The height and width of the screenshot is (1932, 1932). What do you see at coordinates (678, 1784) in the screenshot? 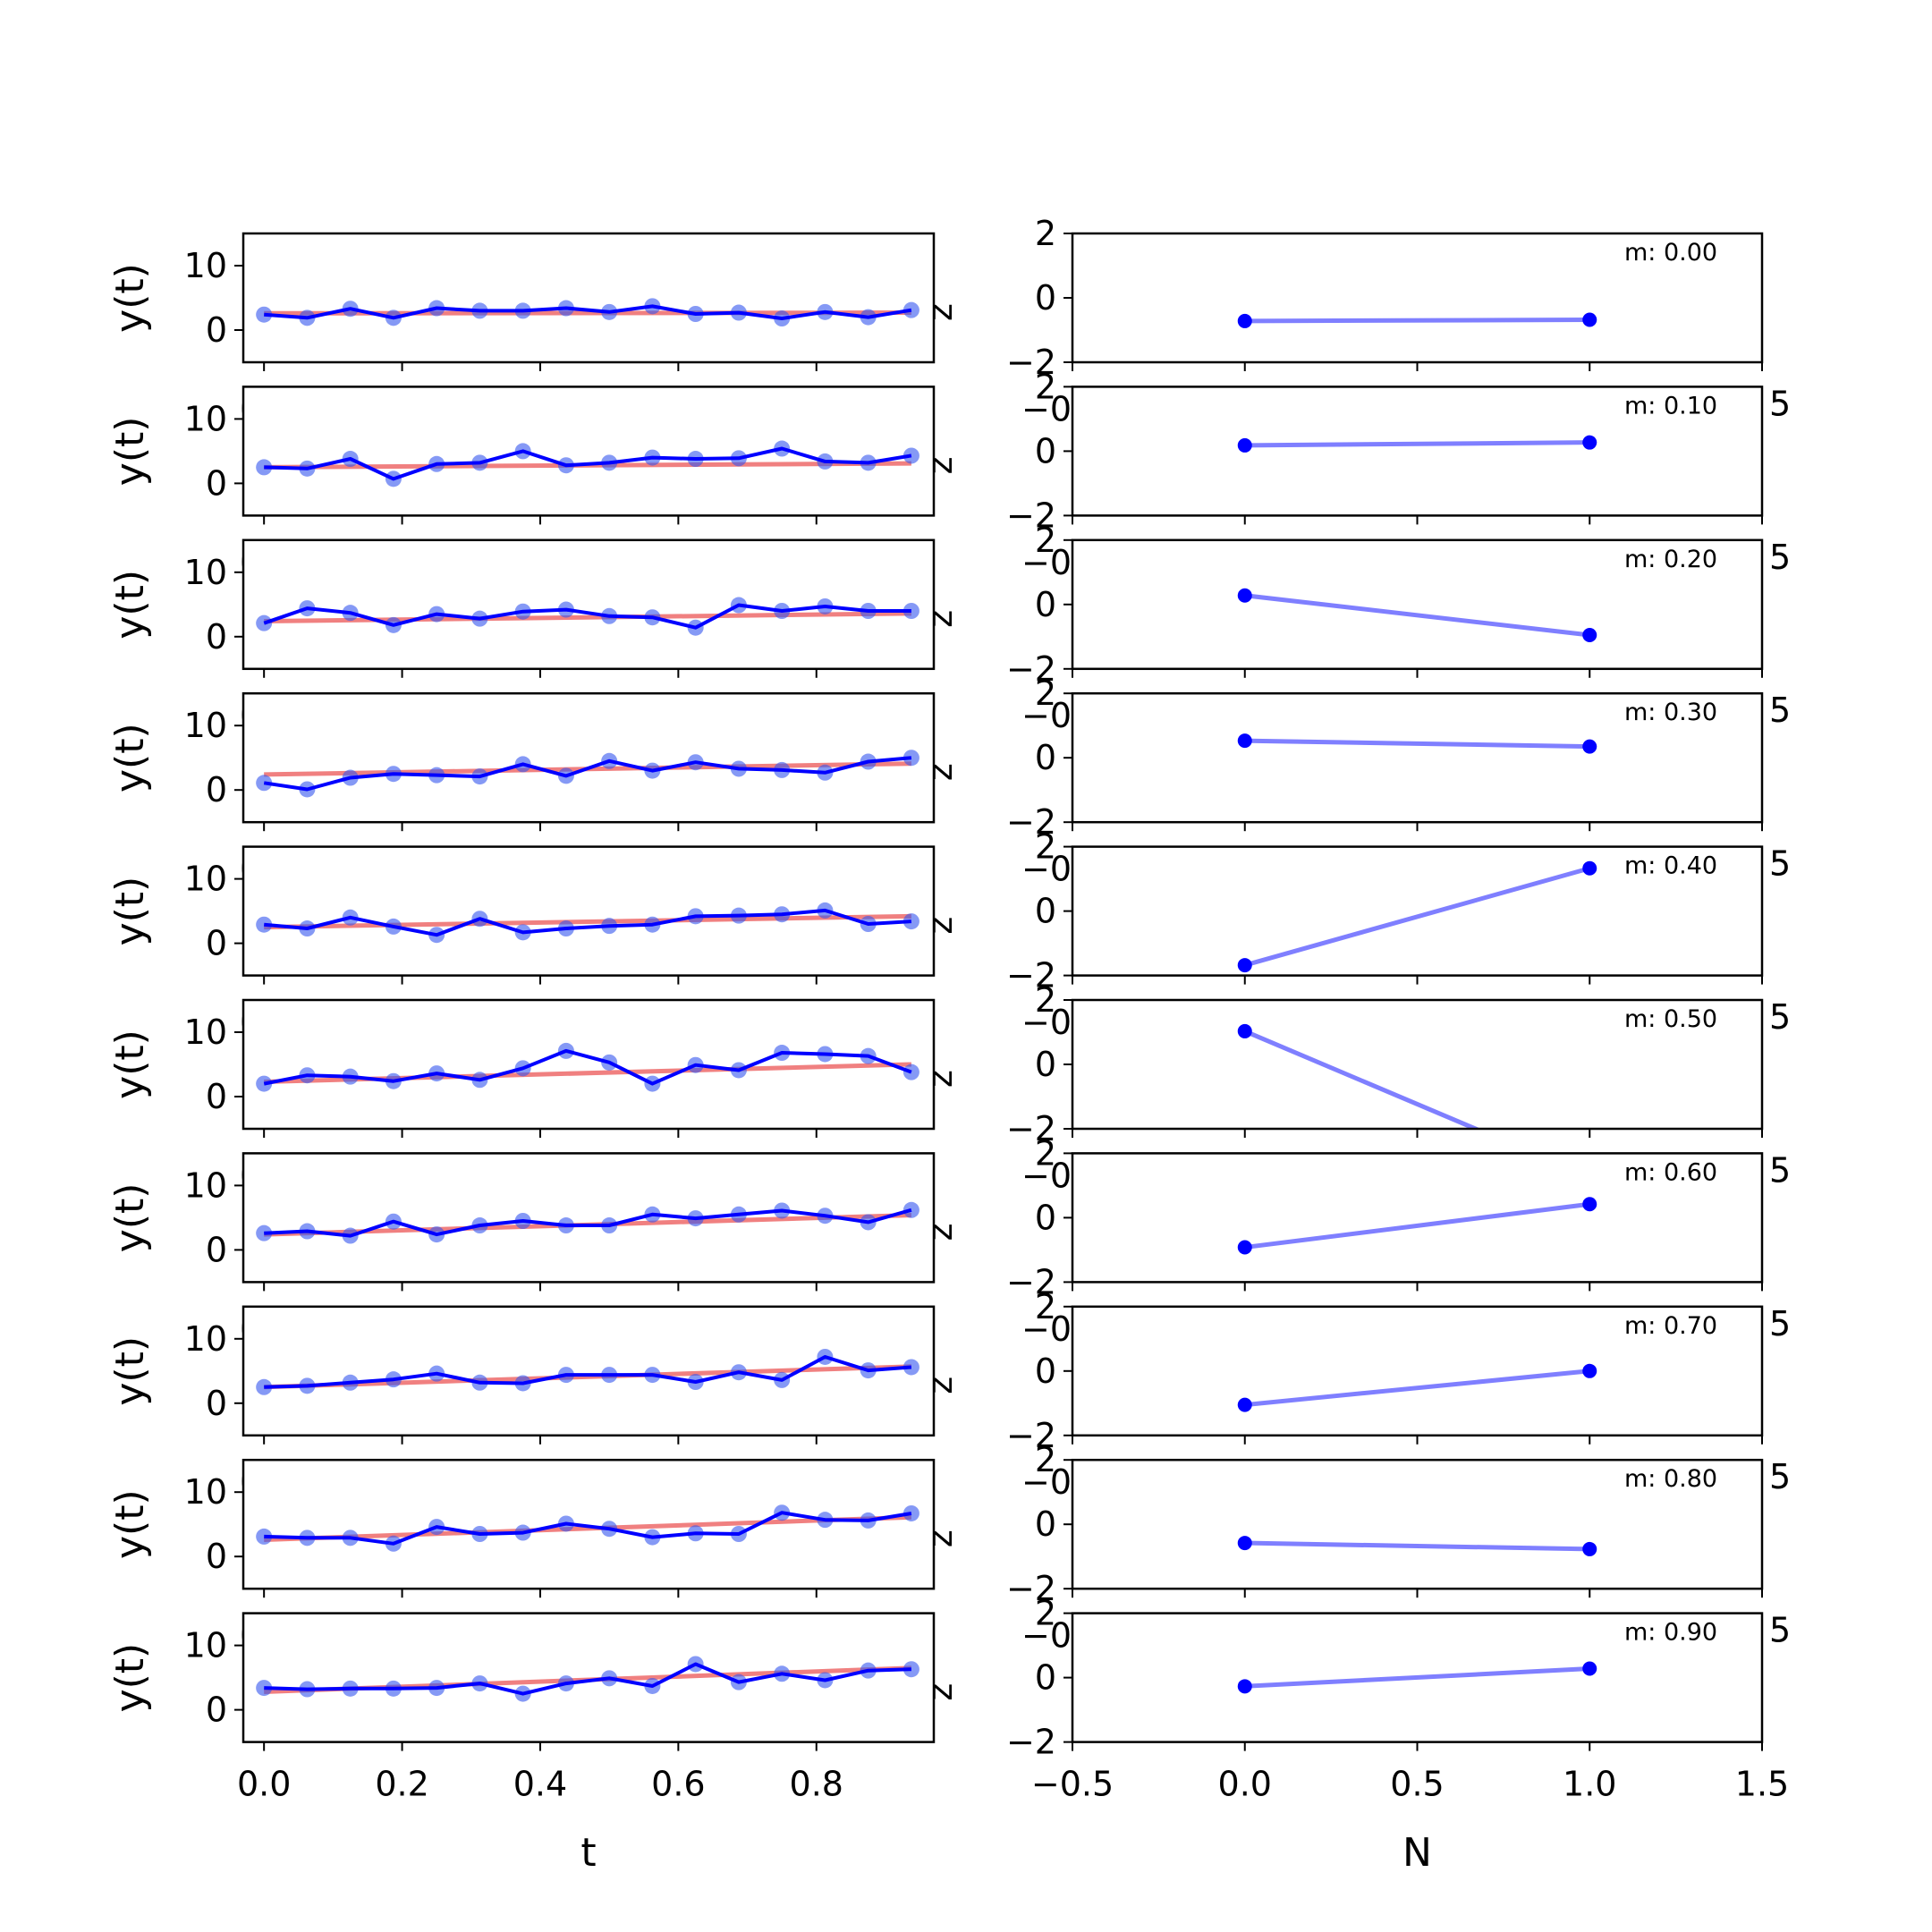
I see `x-tick-label: 0.6` at bounding box center [678, 1784].